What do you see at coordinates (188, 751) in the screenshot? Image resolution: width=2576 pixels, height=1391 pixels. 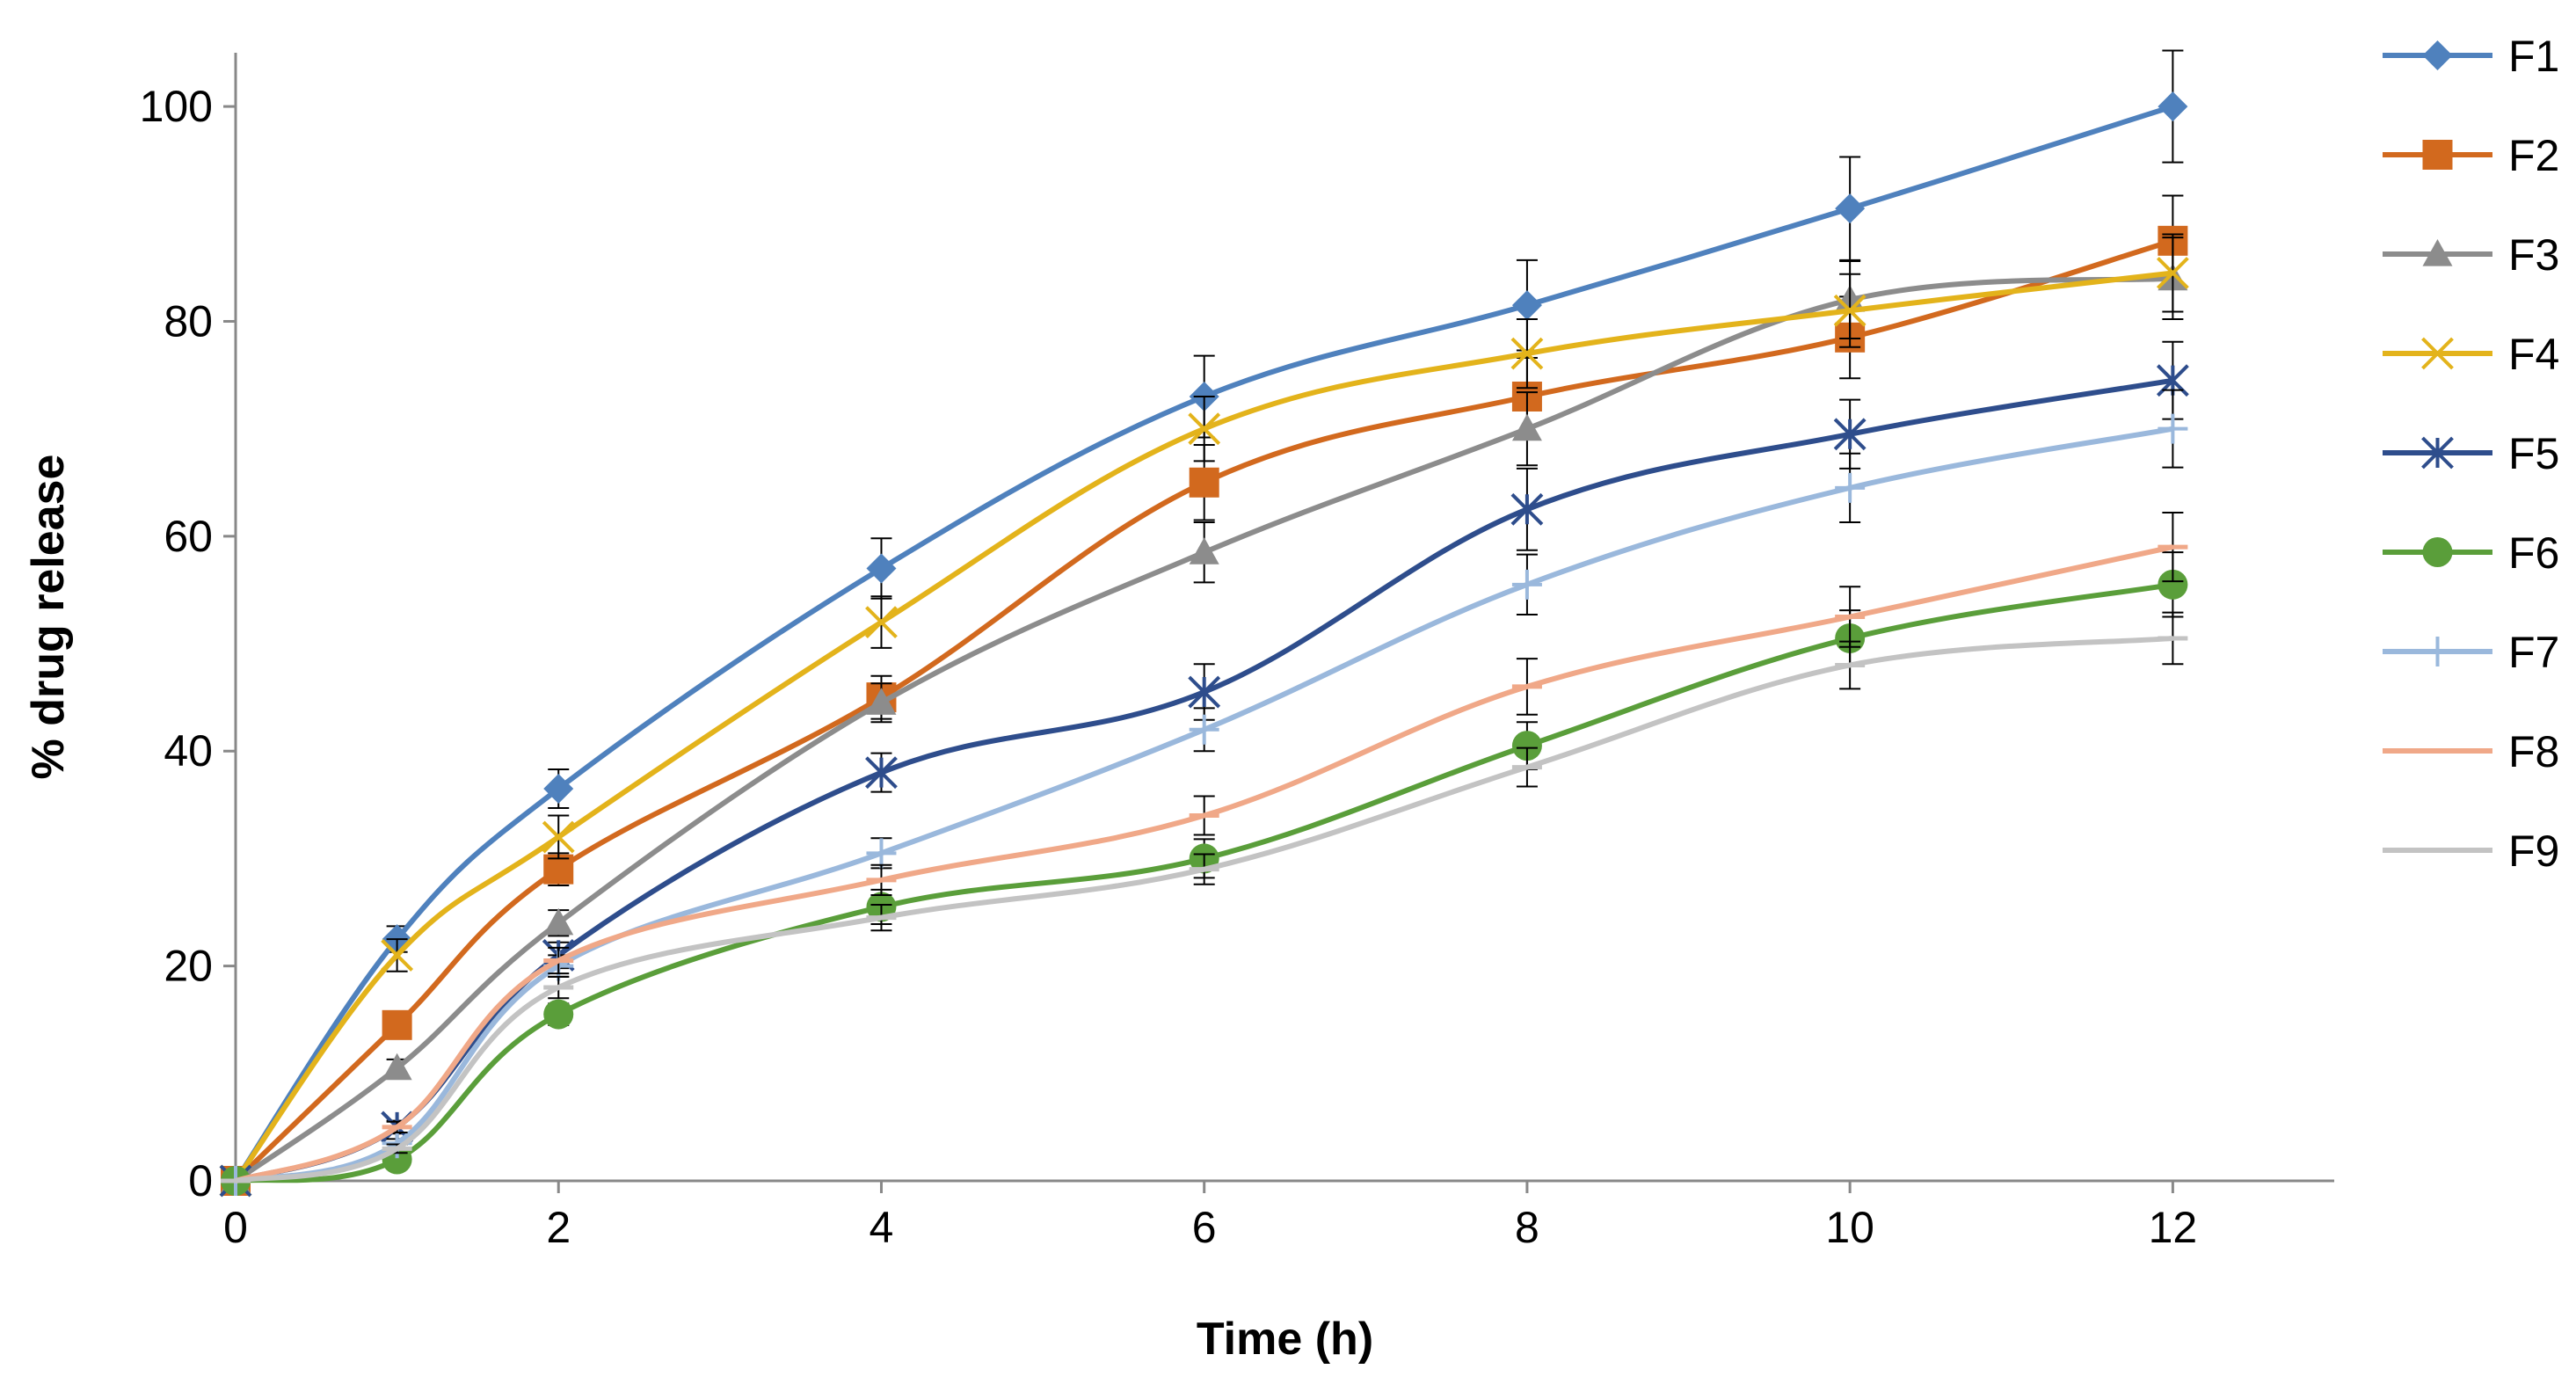 I see `y-tick-label: 40` at bounding box center [188, 751].